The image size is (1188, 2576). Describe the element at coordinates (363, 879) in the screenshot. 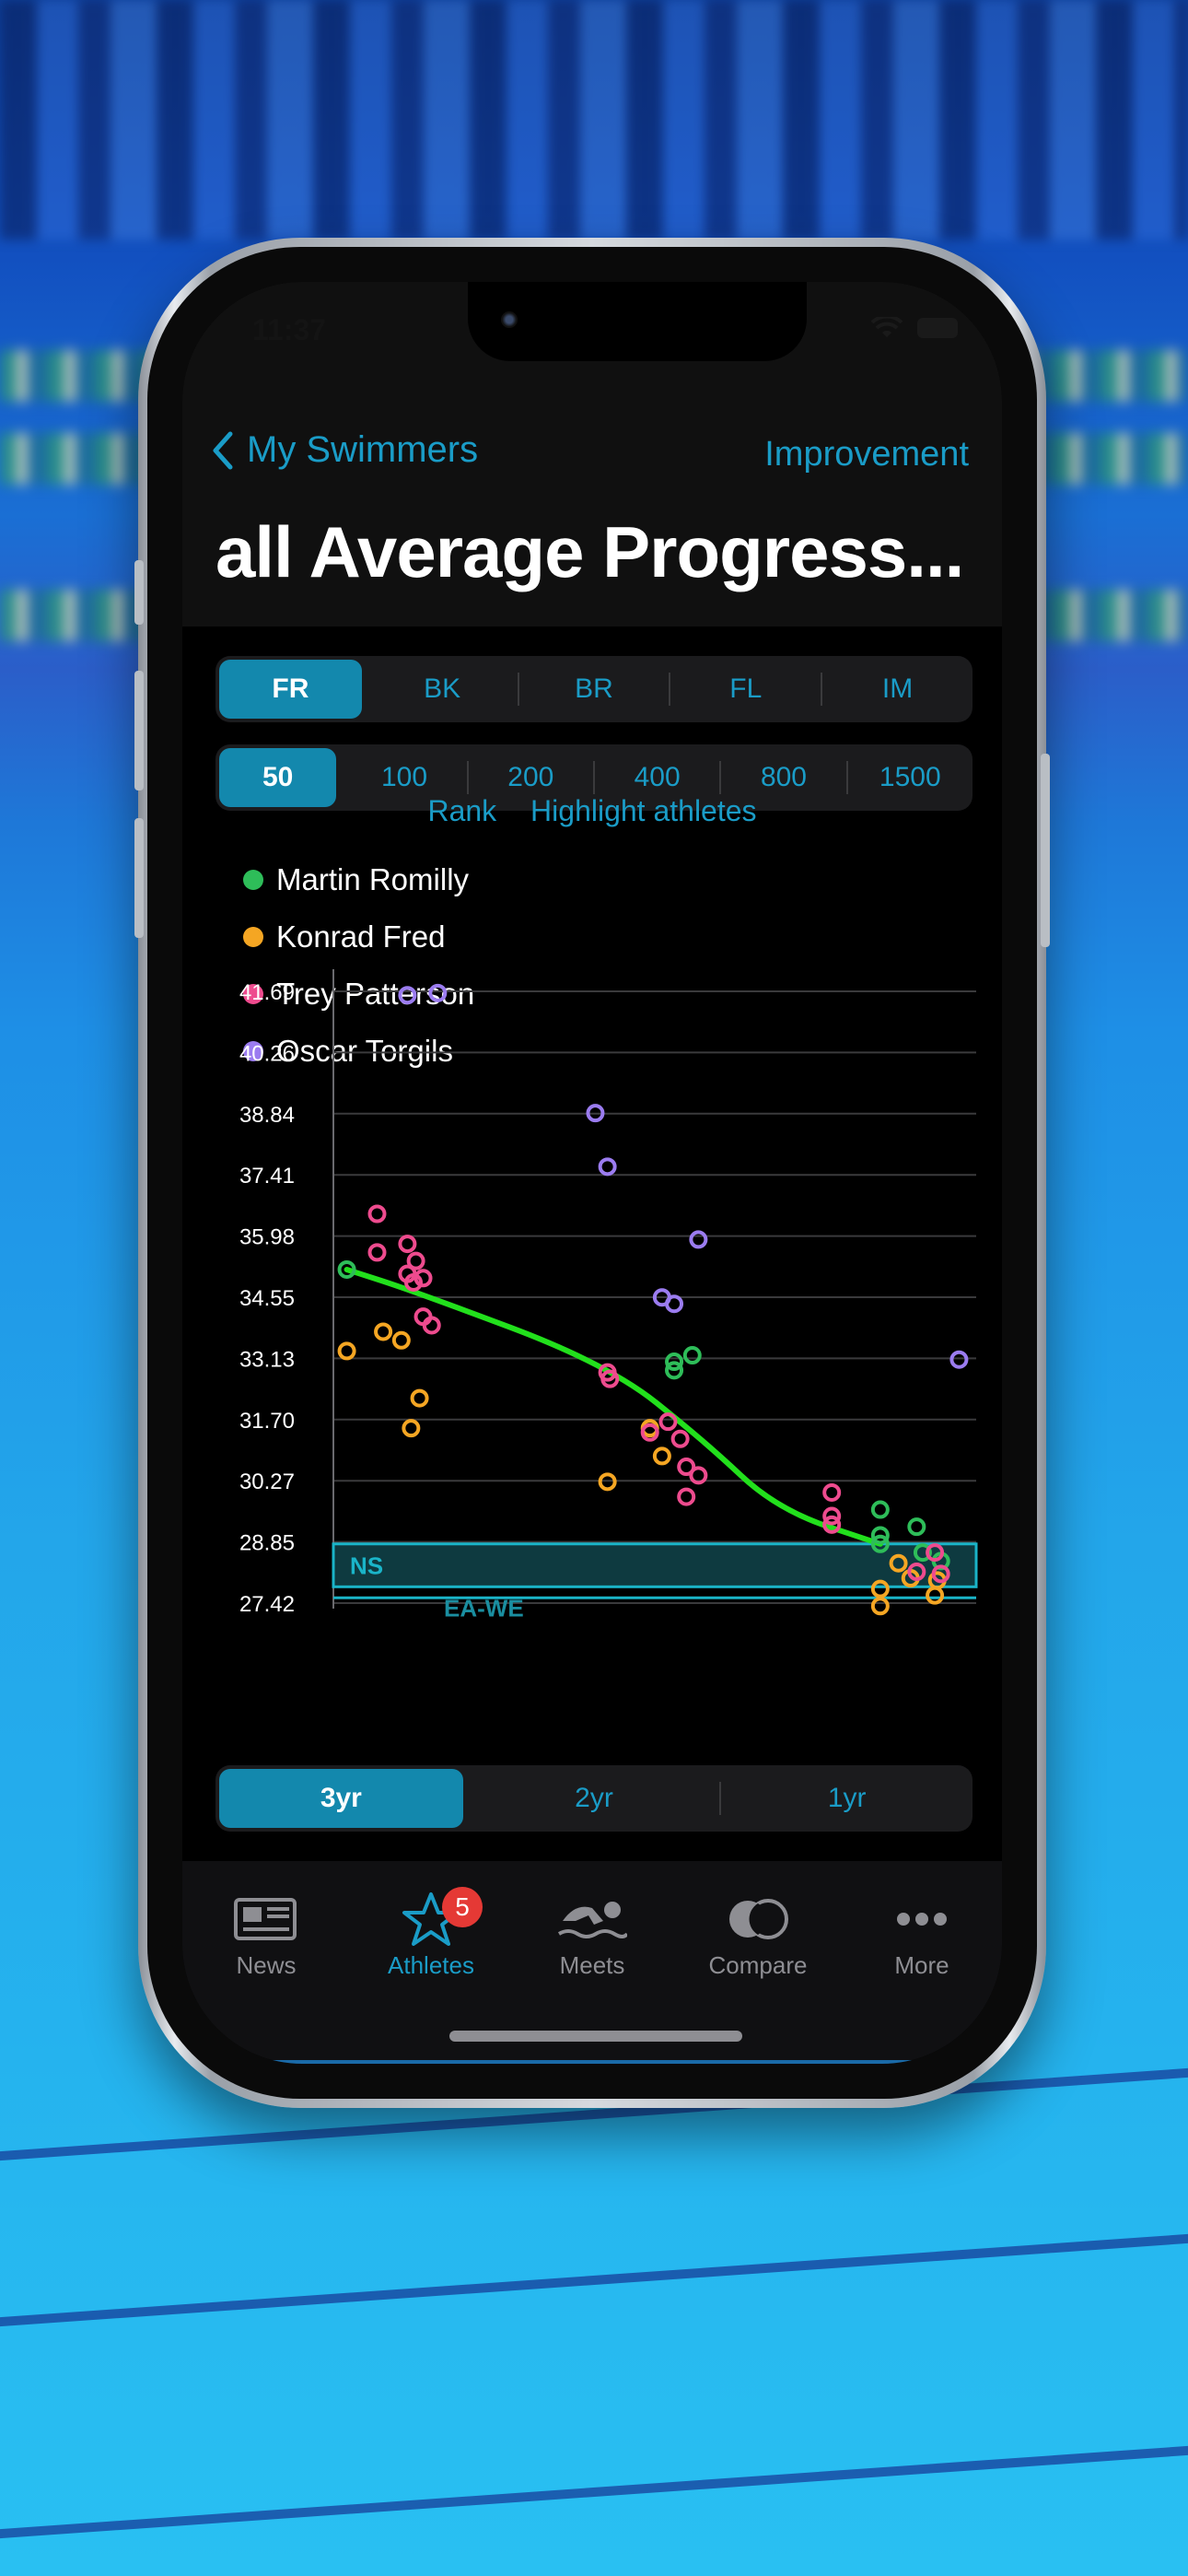

I see `legend-item: Martin Romilly` at that location.